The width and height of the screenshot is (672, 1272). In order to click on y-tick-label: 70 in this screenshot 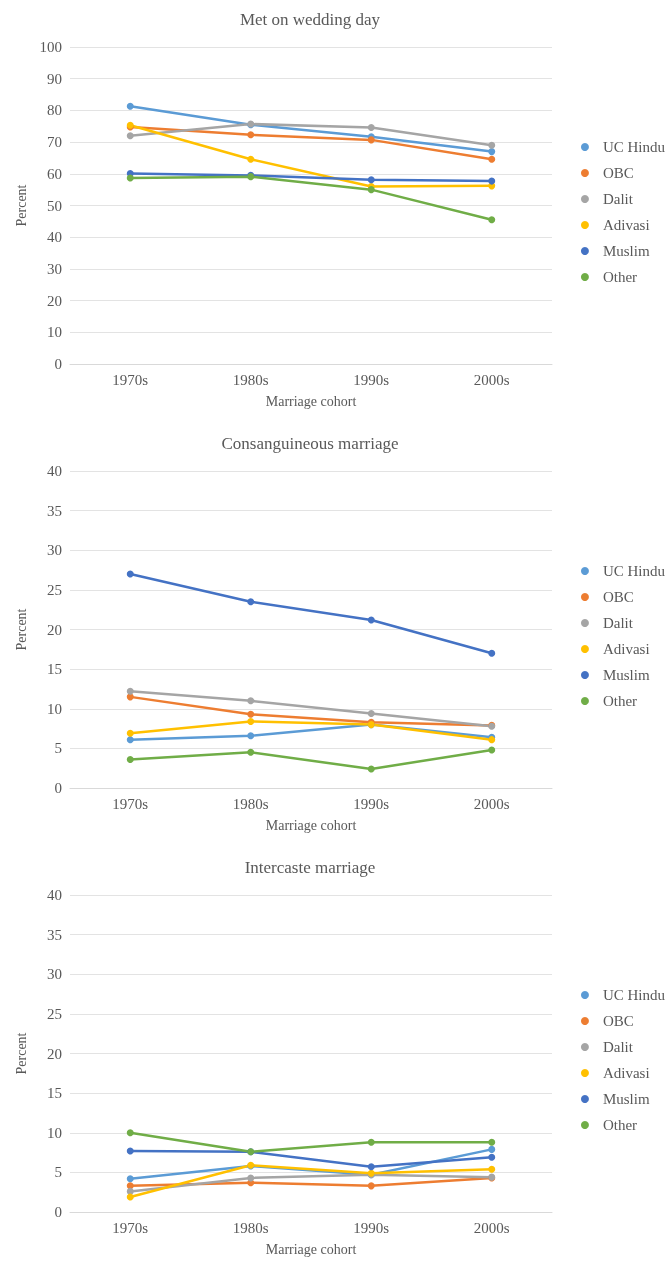, I will do `click(54, 142)`.